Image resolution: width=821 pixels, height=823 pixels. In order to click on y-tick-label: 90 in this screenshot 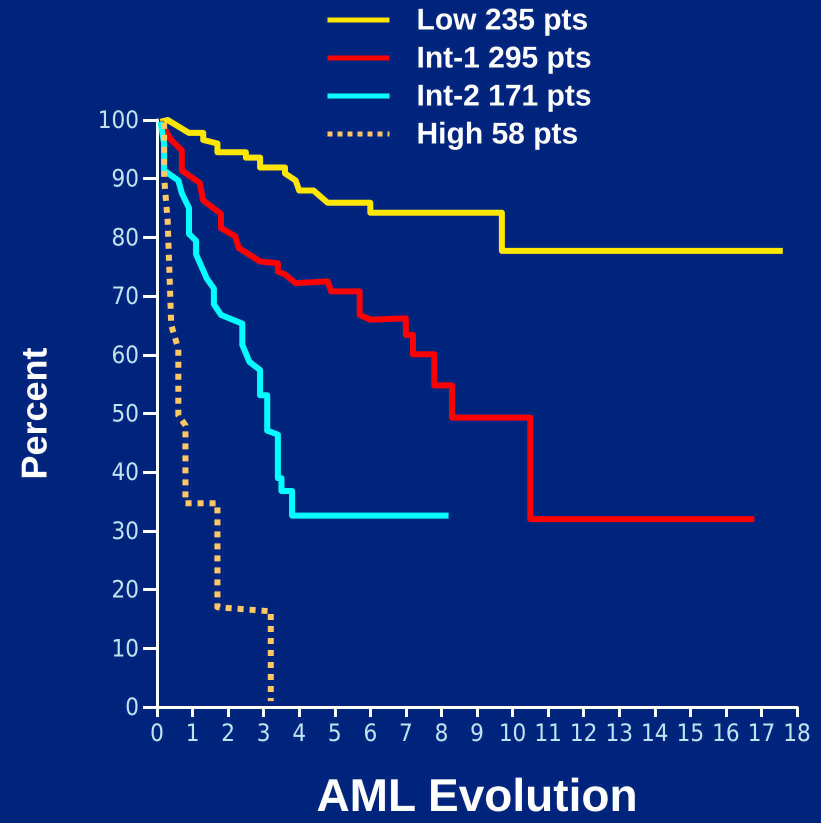, I will do `click(125, 178)`.